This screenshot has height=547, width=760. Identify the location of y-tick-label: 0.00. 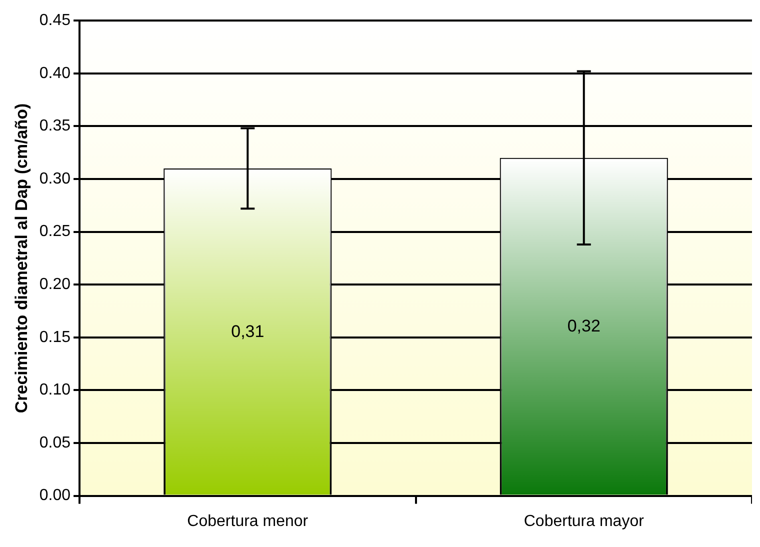
(55, 495).